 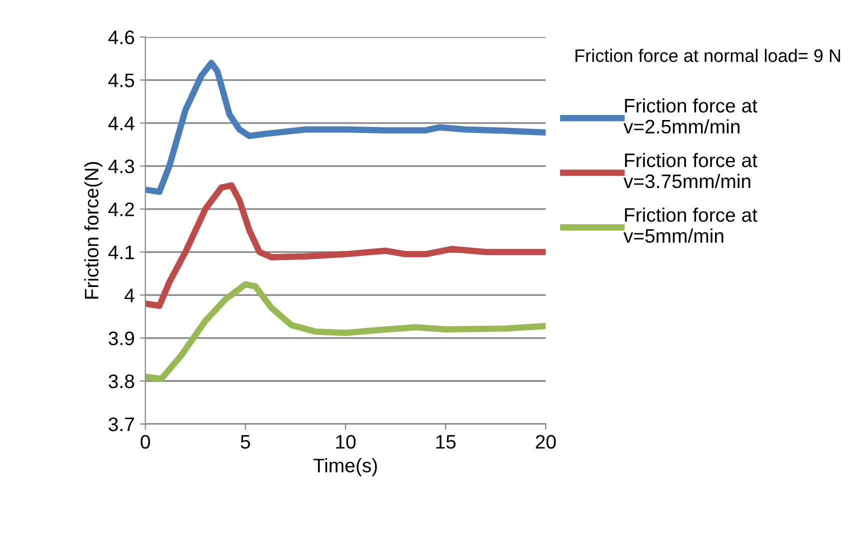 What do you see at coordinates (121, 381) in the screenshot?
I see `y-tick-label: 3.8` at bounding box center [121, 381].